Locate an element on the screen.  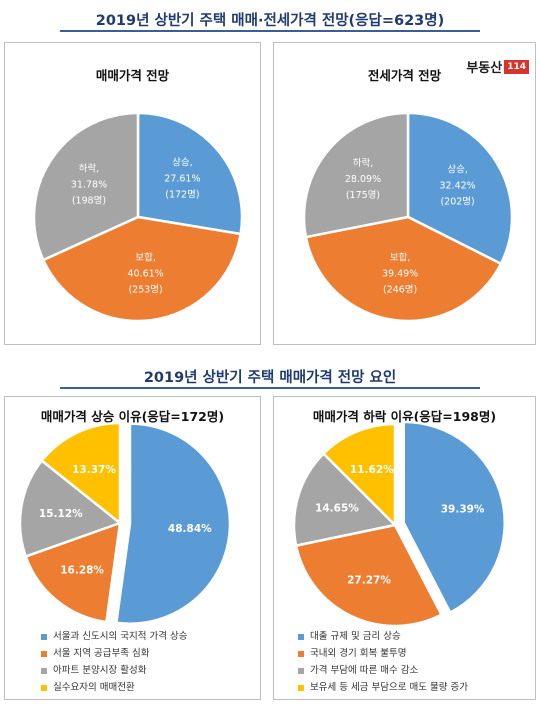
slice-label: (198명) is located at coordinates (89, 201).